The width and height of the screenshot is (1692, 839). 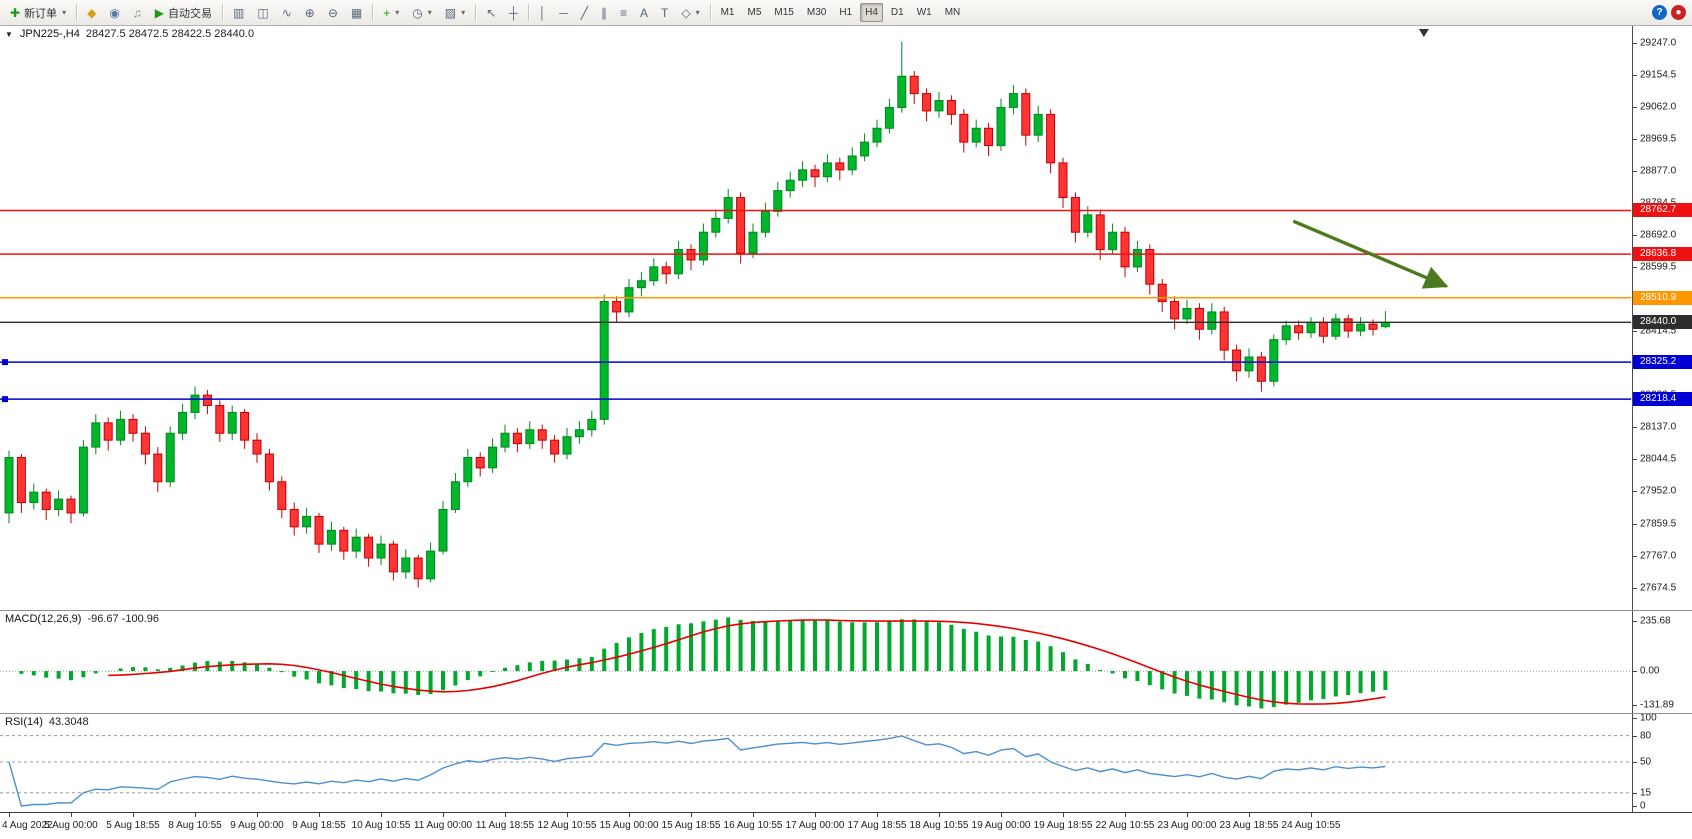 What do you see at coordinates (846, 812) in the screenshot?
I see `time-axis-separator` at bounding box center [846, 812].